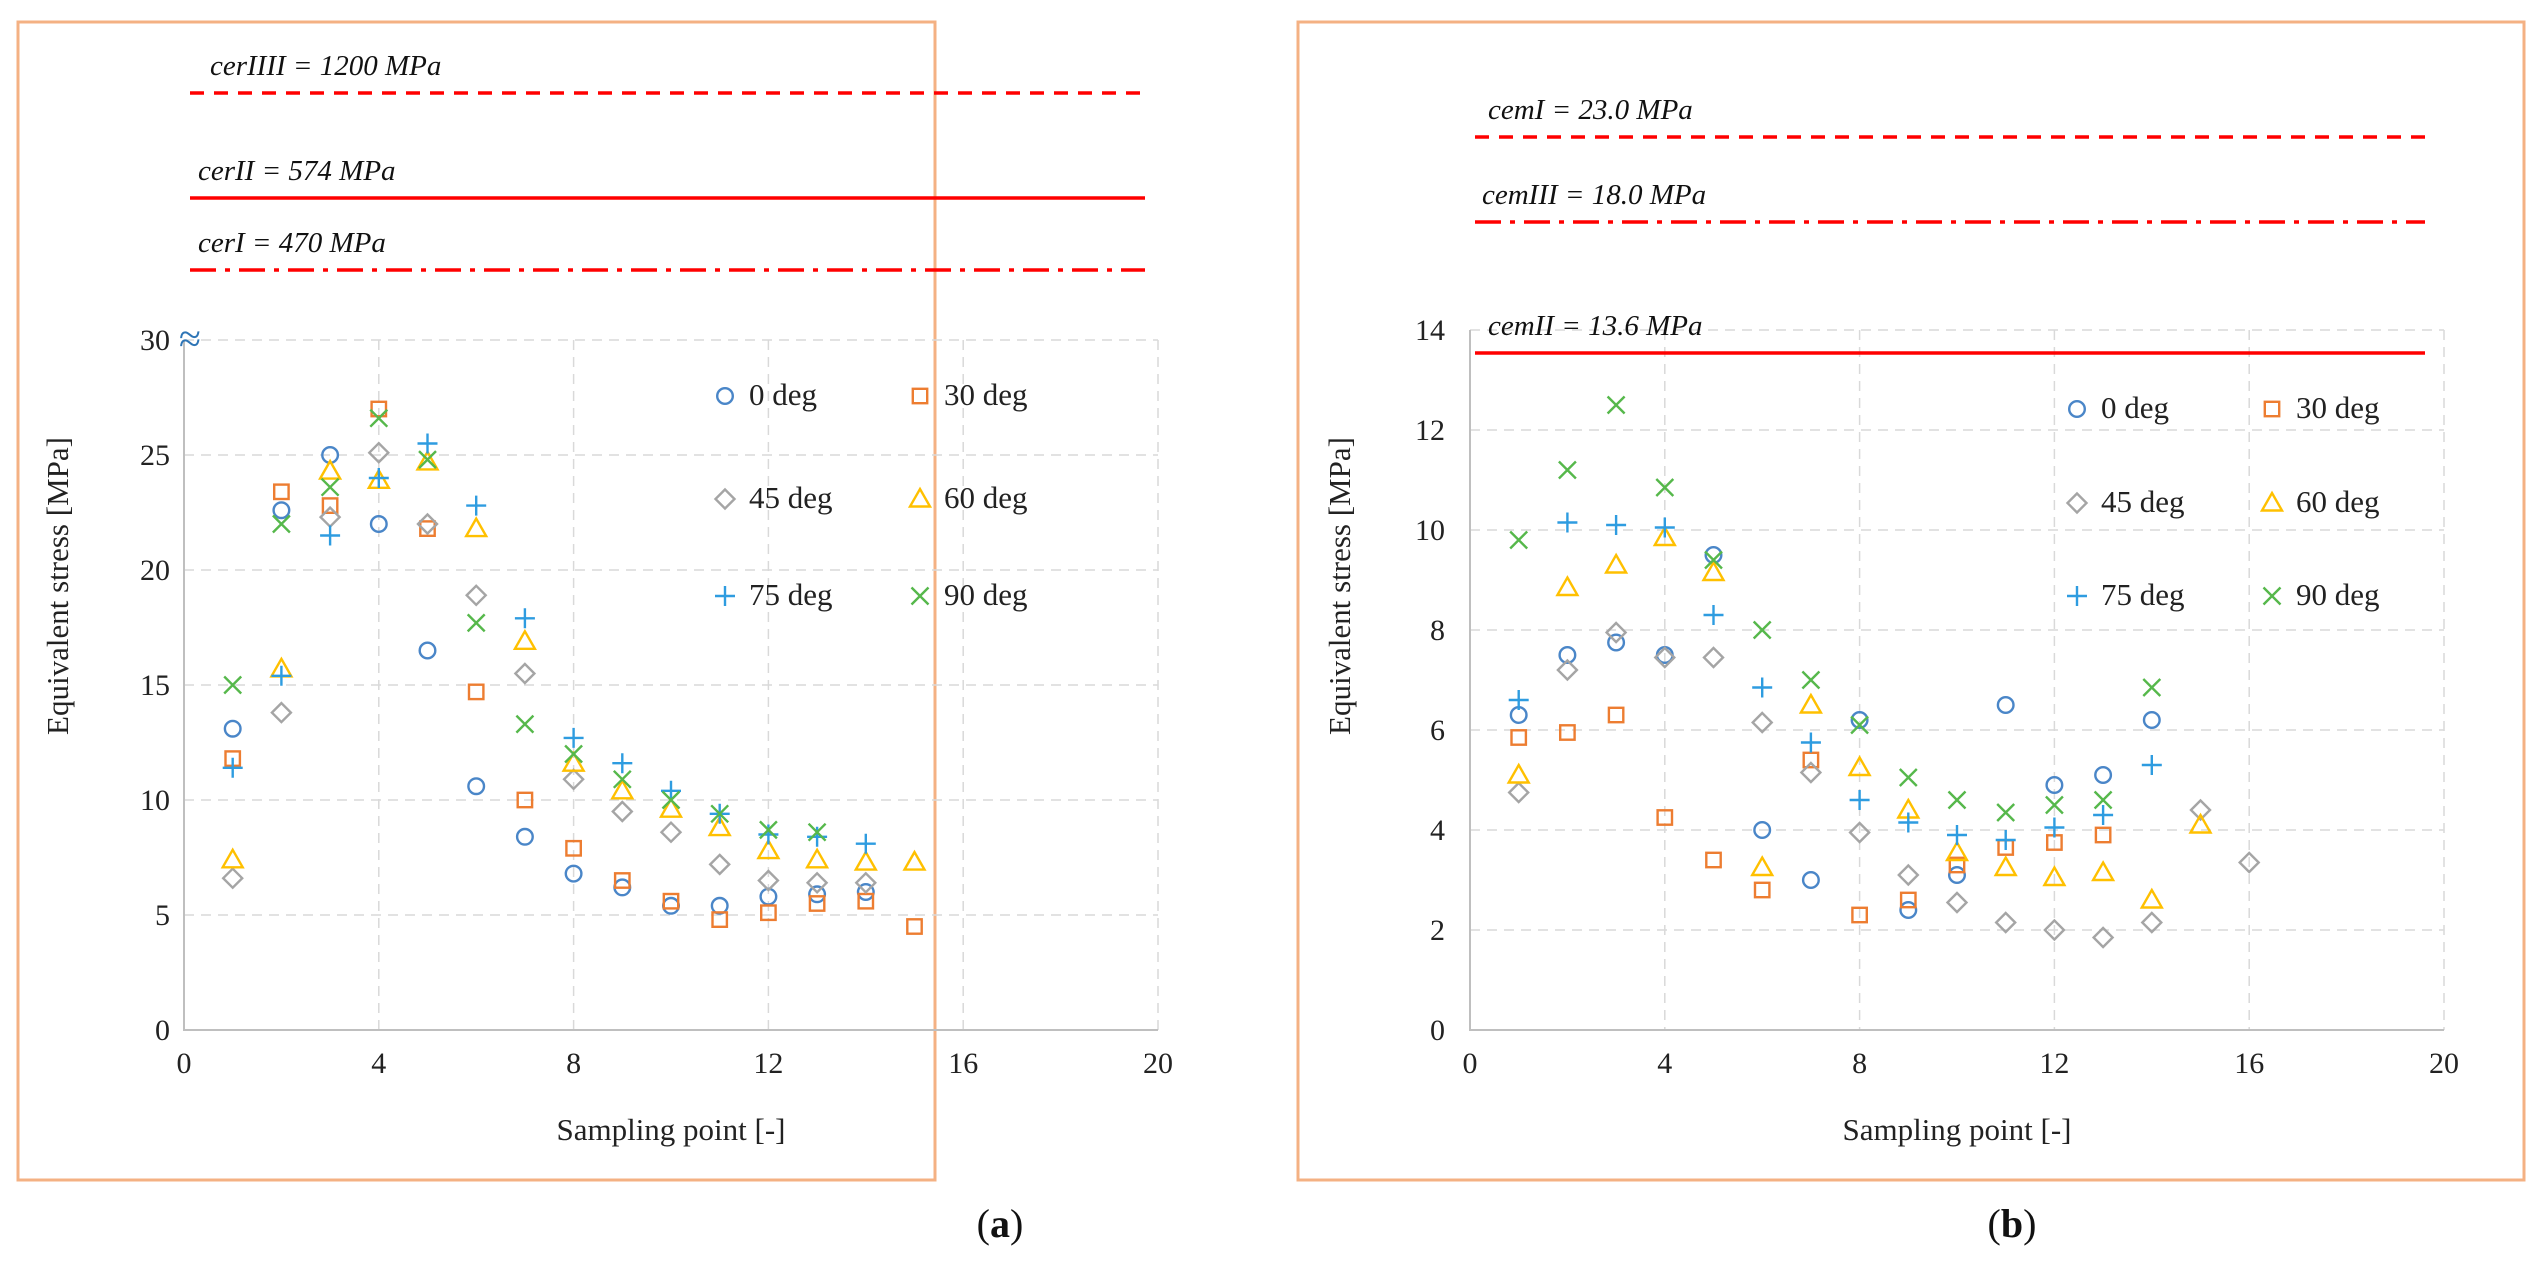 This screenshot has width=2545, height=1282. I want to click on y-tick-label: 20, so click(155, 570).